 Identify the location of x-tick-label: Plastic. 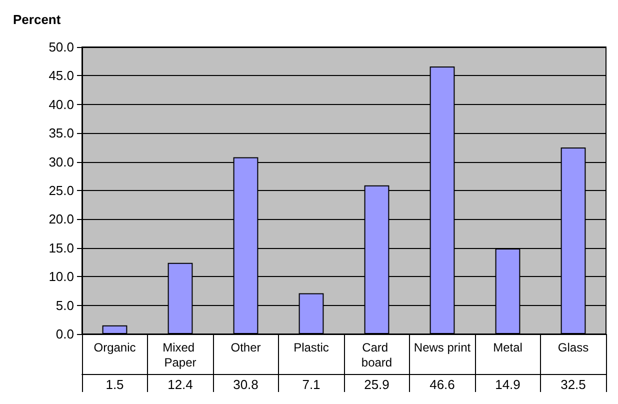
(311, 347).